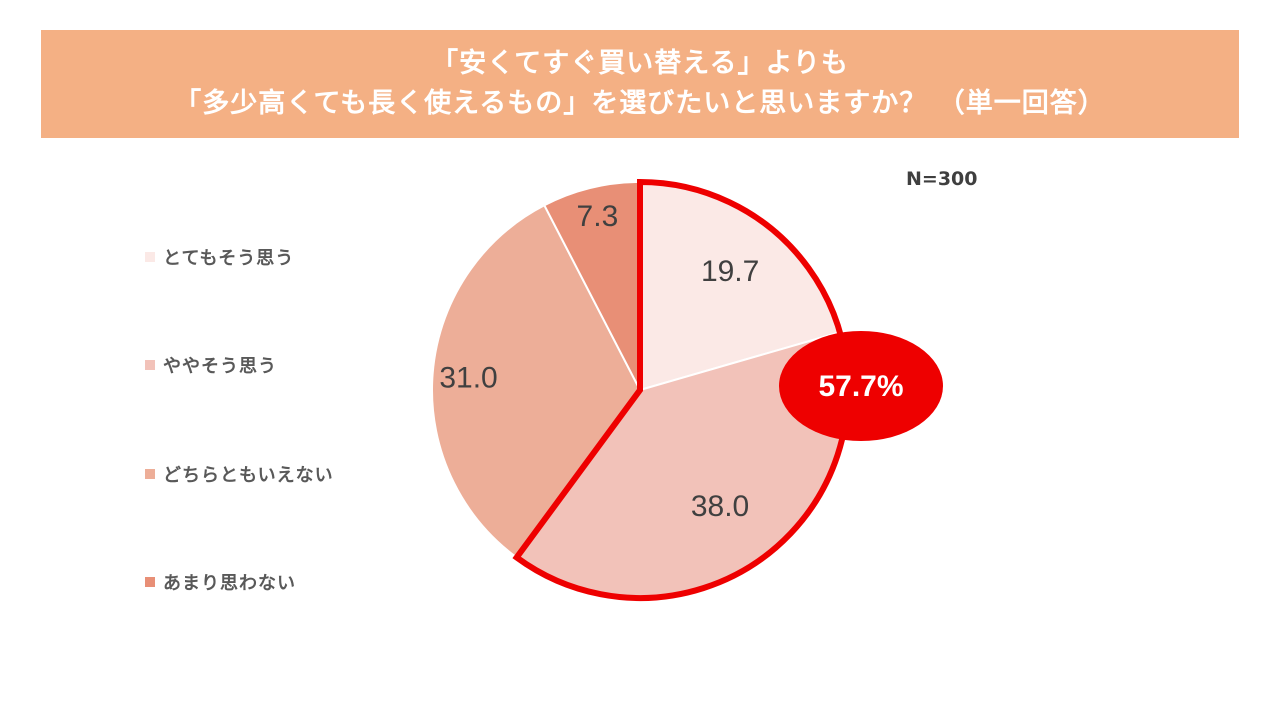 The height and width of the screenshot is (720, 1280). What do you see at coordinates (598, 216) in the screenshot?
I see `pie-data-label: 7.3` at bounding box center [598, 216].